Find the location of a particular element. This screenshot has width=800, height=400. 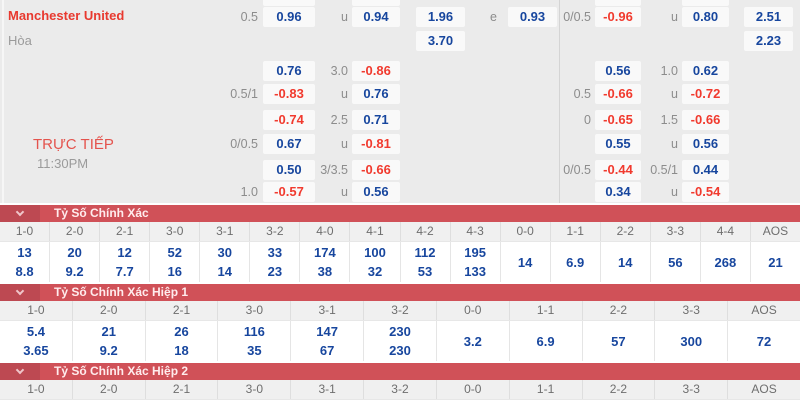

score-odds-cell: 20 9.2 is located at coordinates (75, 262).